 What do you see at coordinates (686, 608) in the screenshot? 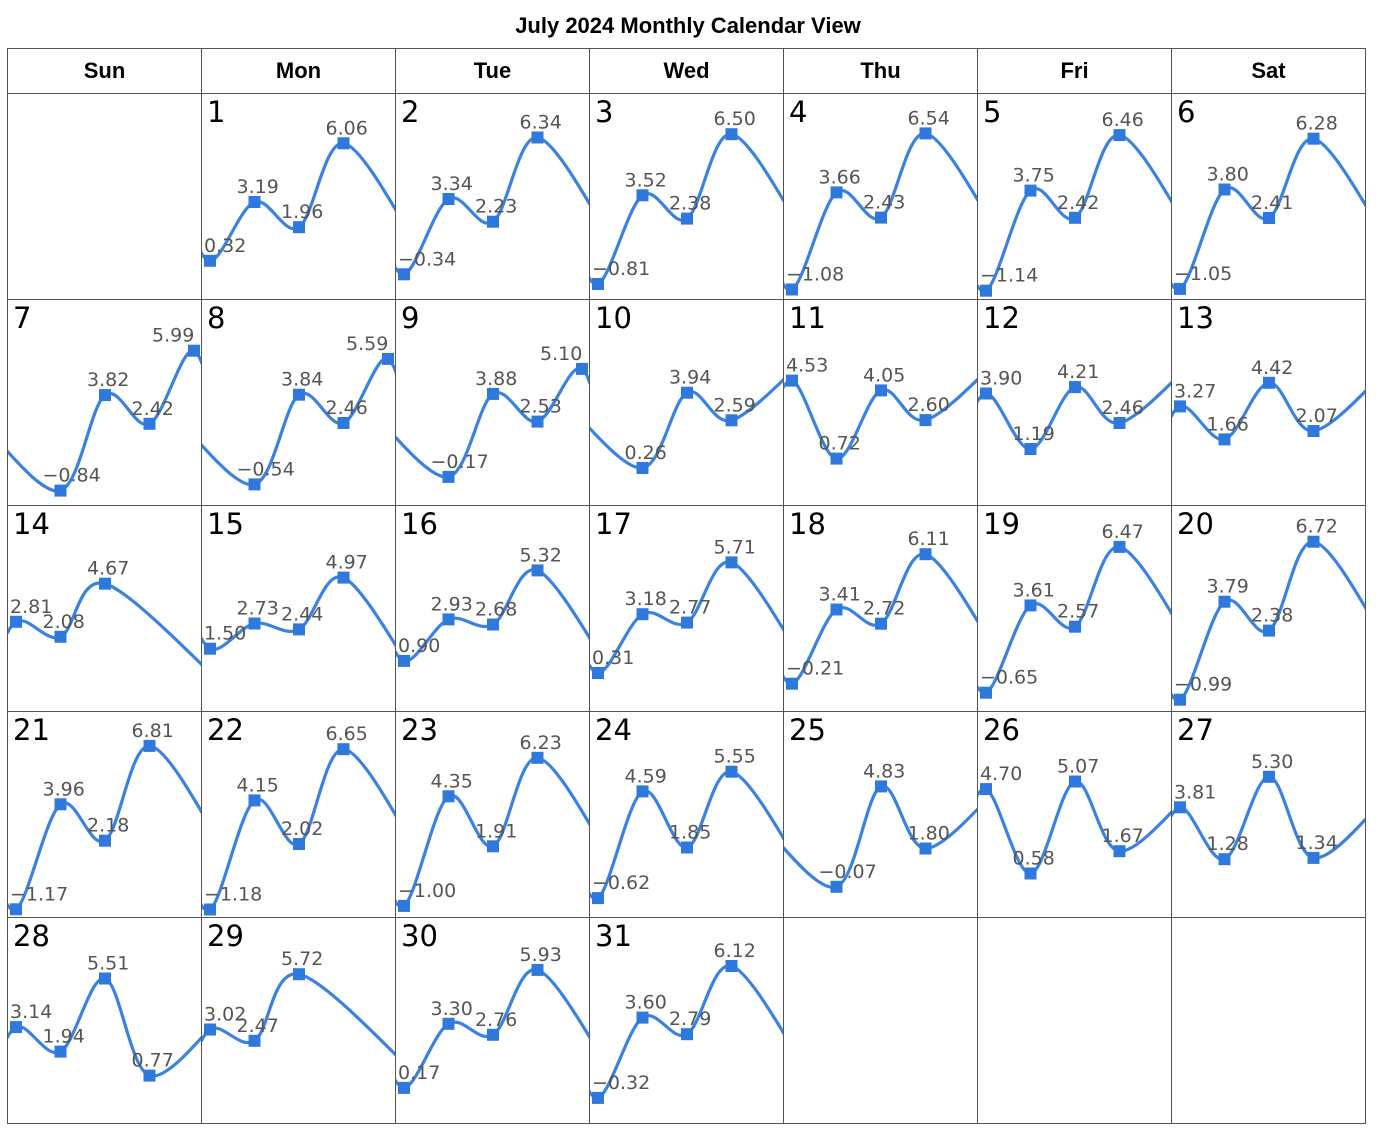
I see `calendar-day-cell: 0.31 3.18 2.77 5.71 17` at bounding box center [686, 608].